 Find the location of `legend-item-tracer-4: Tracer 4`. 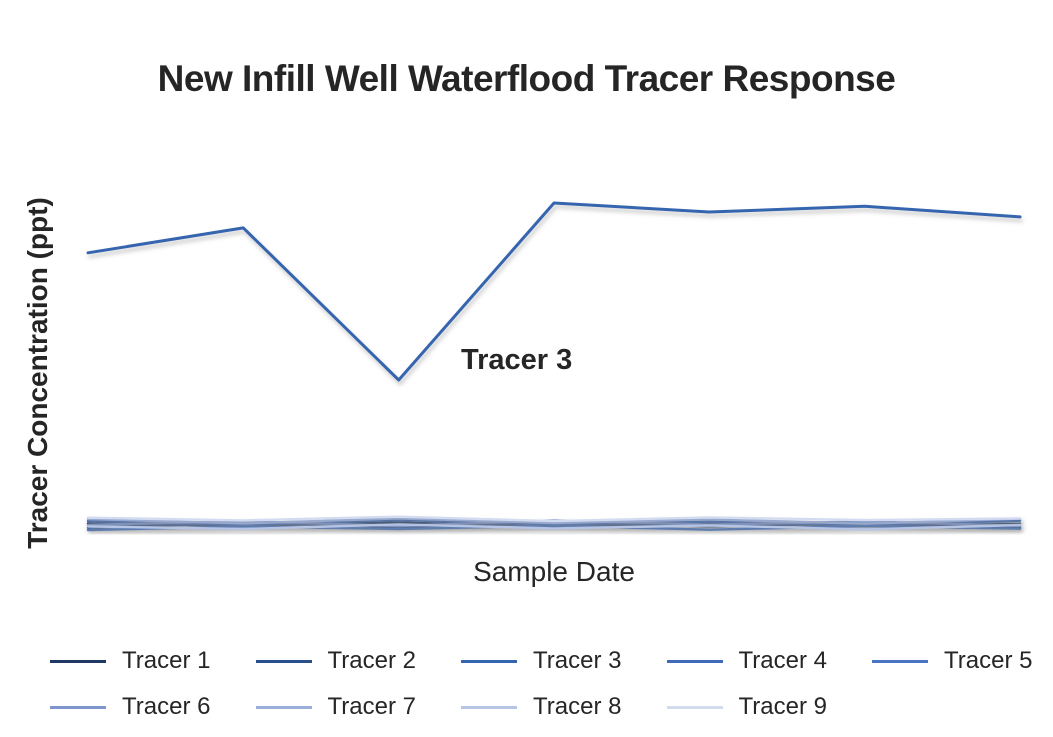

legend-item-tracer-4: Tracer 4 is located at coordinates (769, 661).